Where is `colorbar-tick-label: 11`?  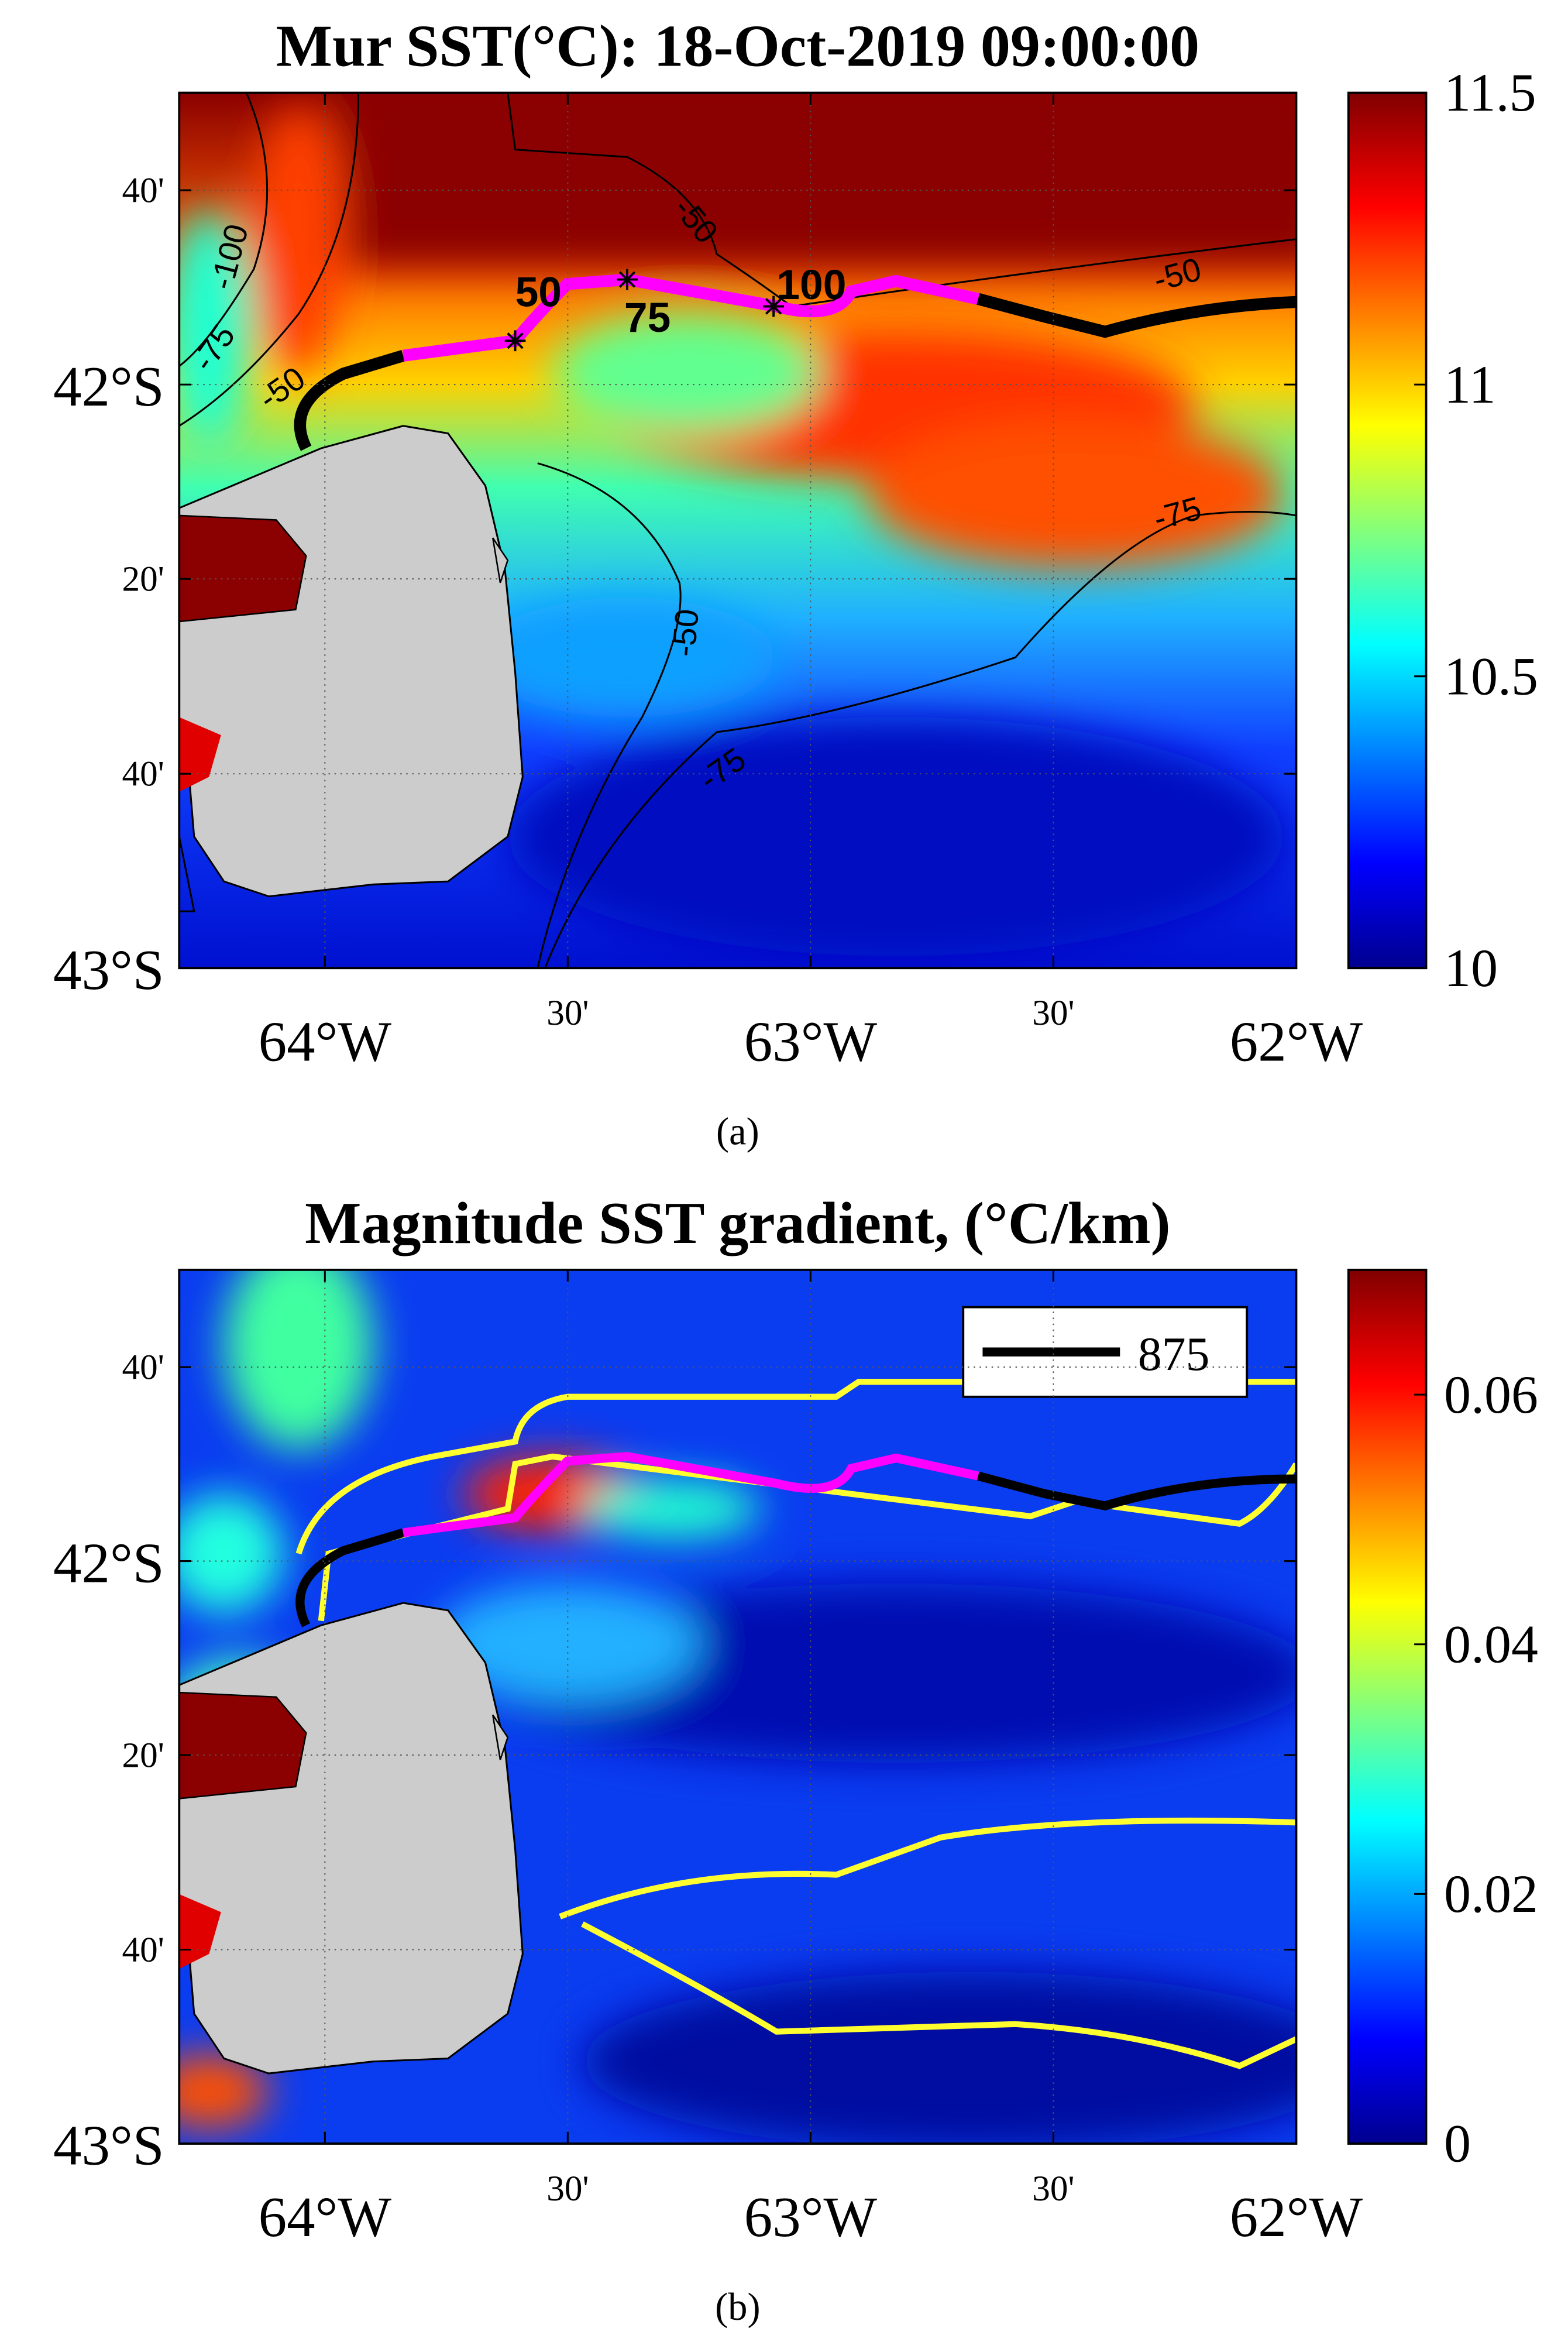
colorbar-tick-label: 11 is located at coordinates (1469, 385).